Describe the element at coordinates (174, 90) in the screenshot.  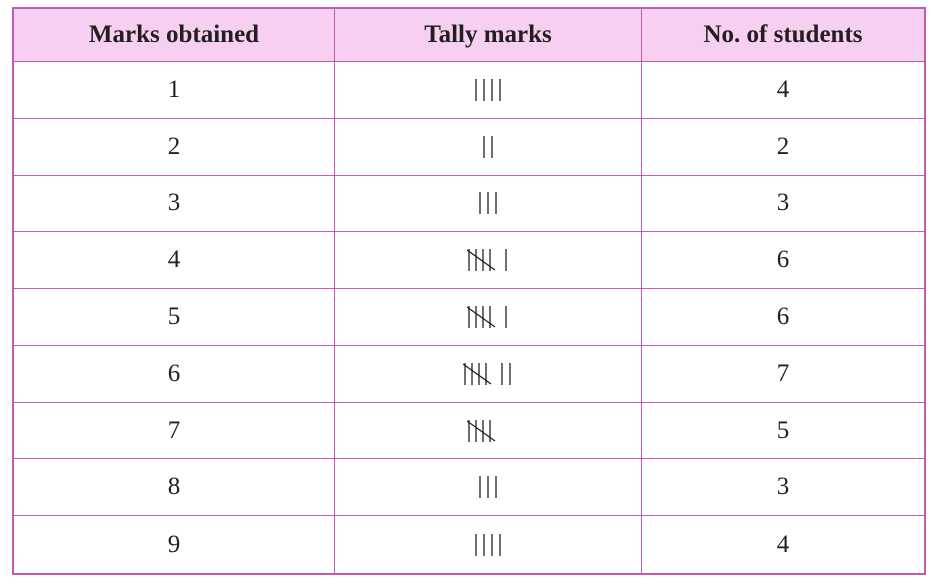
I see `marks-cell: 1` at that location.